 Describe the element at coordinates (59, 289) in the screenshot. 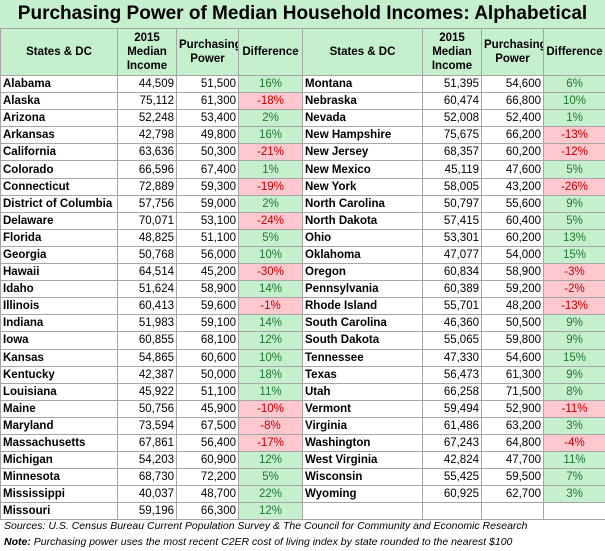

I see `state-name: Idaho` at that location.